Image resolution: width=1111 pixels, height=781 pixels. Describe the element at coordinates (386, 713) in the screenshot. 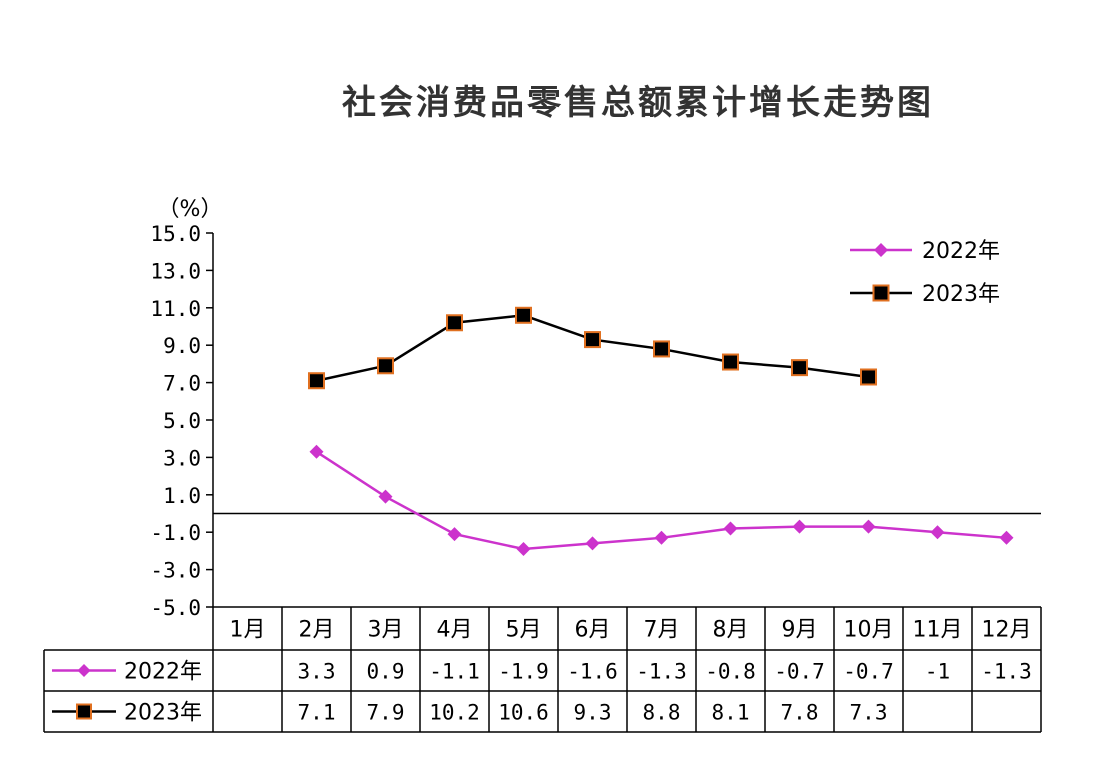

I see `data-label: 7.9` at that location.